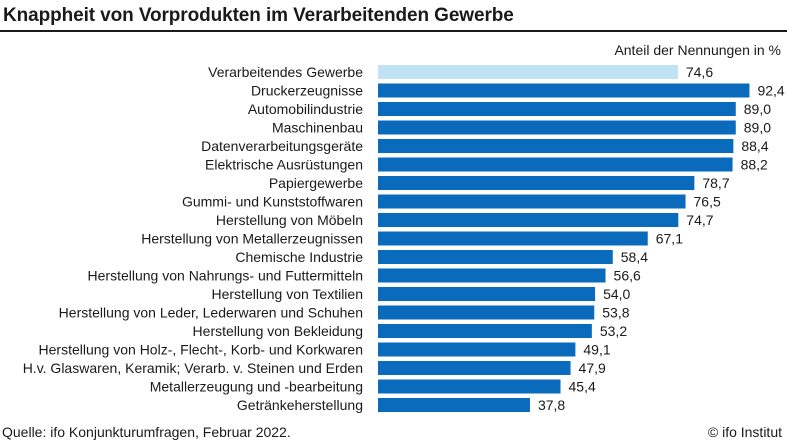  What do you see at coordinates (634, 257) in the screenshot?
I see `value-label: 58,4` at bounding box center [634, 257].